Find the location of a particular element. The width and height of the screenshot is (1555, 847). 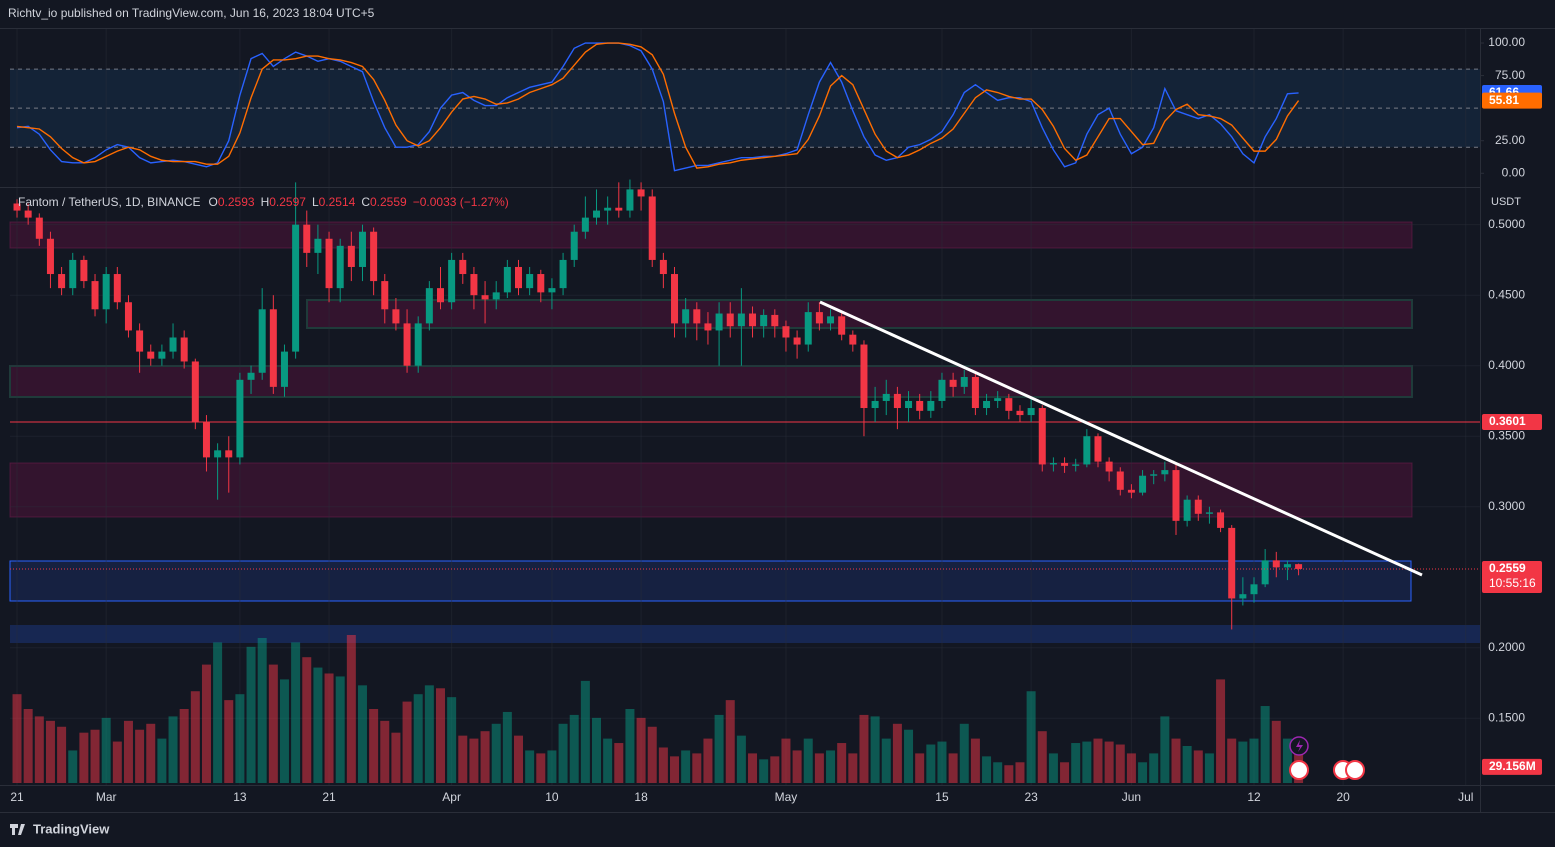

footer-logo is located at coordinates (17, 829).